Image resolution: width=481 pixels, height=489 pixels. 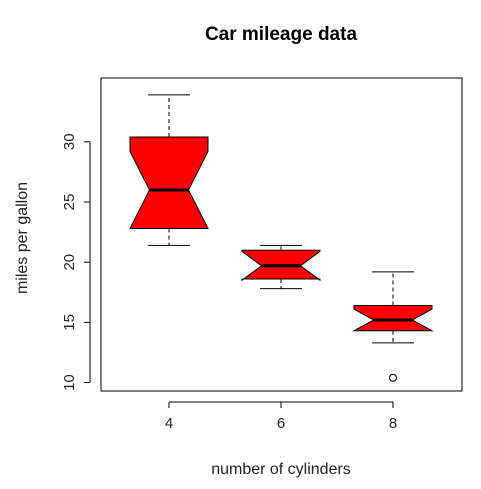 I want to click on y-tick-label: 20, so click(x=69, y=262).